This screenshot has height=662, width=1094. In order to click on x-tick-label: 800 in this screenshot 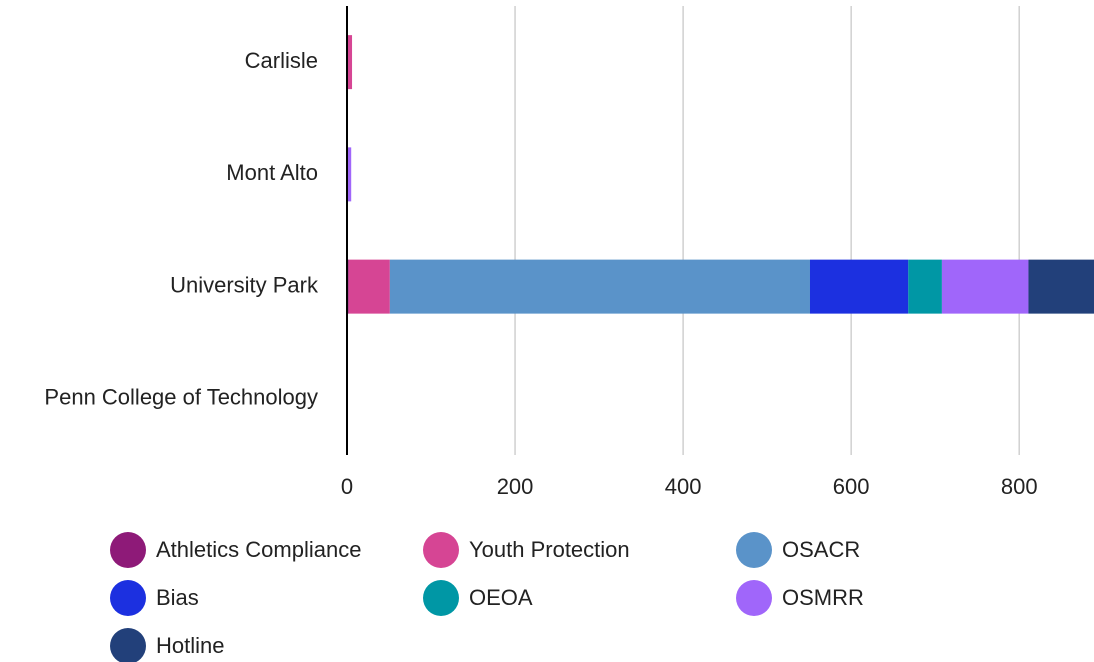, I will do `click(1019, 486)`.